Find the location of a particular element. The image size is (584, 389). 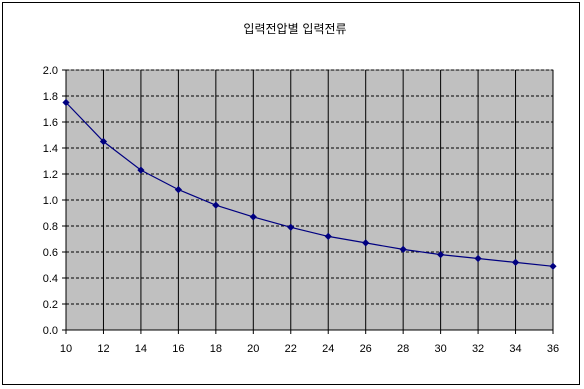

y-tick-label: 1.4 is located at coordinates (50, 149).